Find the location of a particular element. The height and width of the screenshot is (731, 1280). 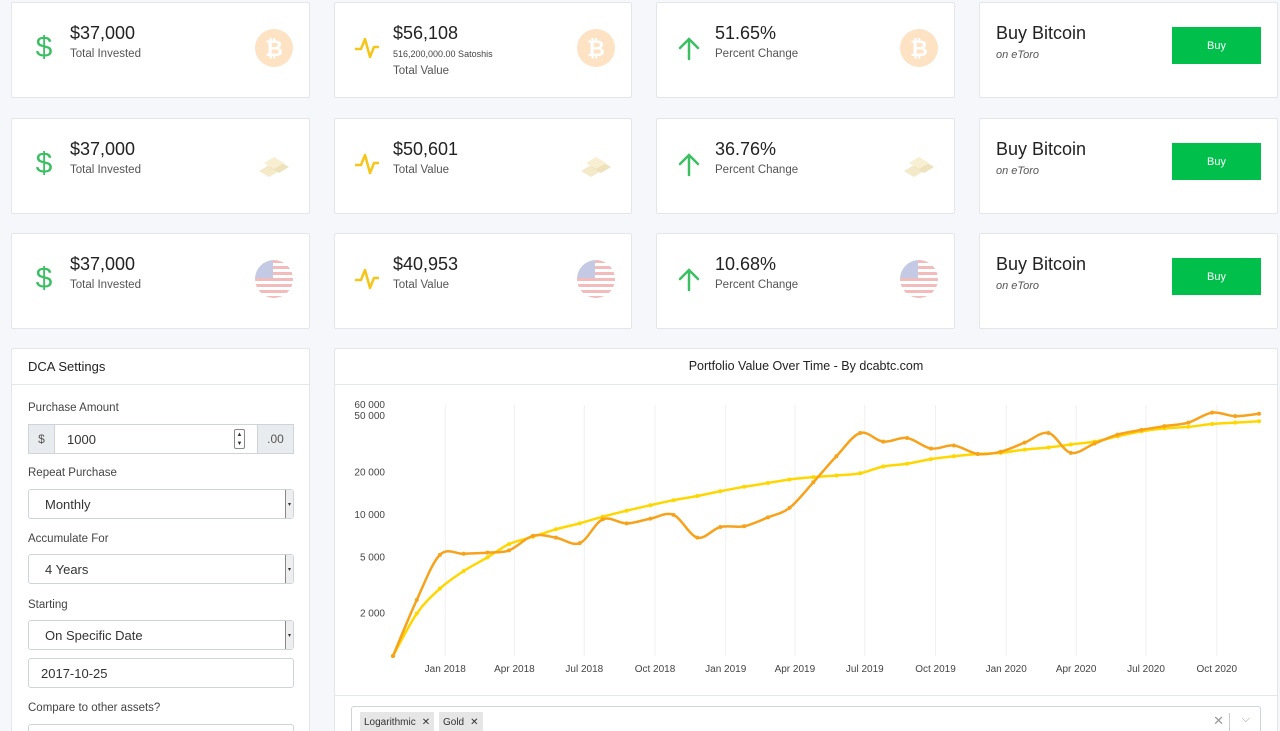

percent-change-label: Percent Change is located at coordinates (757, 54).